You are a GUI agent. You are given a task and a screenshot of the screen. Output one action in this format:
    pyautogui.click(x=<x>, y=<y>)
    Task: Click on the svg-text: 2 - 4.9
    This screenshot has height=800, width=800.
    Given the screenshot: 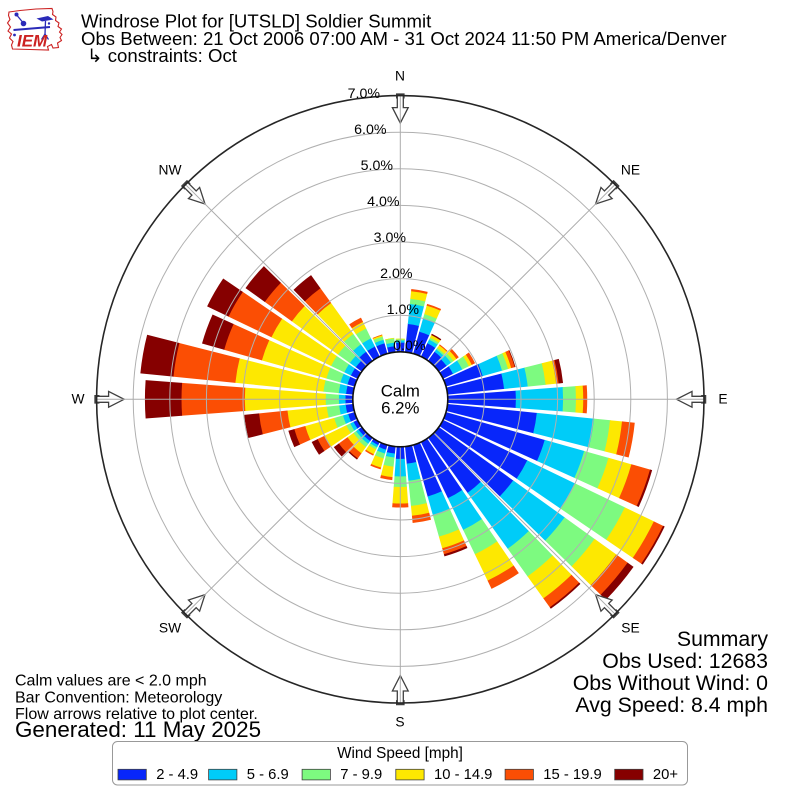 What is the action you would take?
    pyautogui.click(x=177, y=775)
    